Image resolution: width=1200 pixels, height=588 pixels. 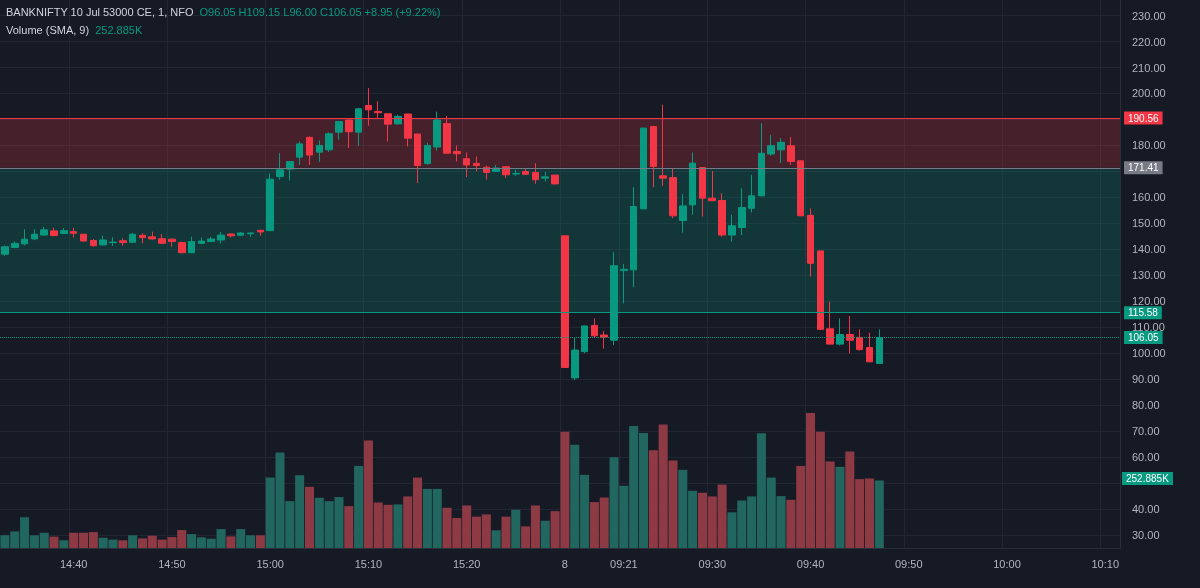 What do you see at coordinates (1149, 15) in the screenshot?
I see `y-tick-label: 230.00` at bounding box center [1149, 15].